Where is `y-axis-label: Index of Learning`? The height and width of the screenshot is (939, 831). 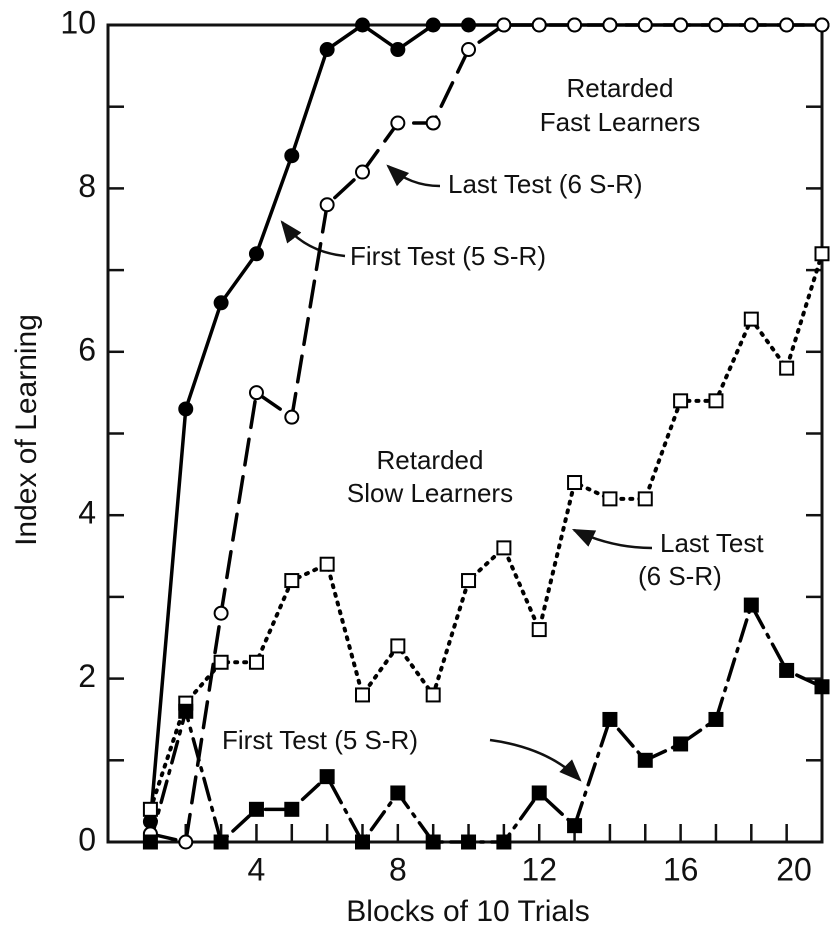
y-axis-label: Index of Learning is located at coordinates (26, 430).